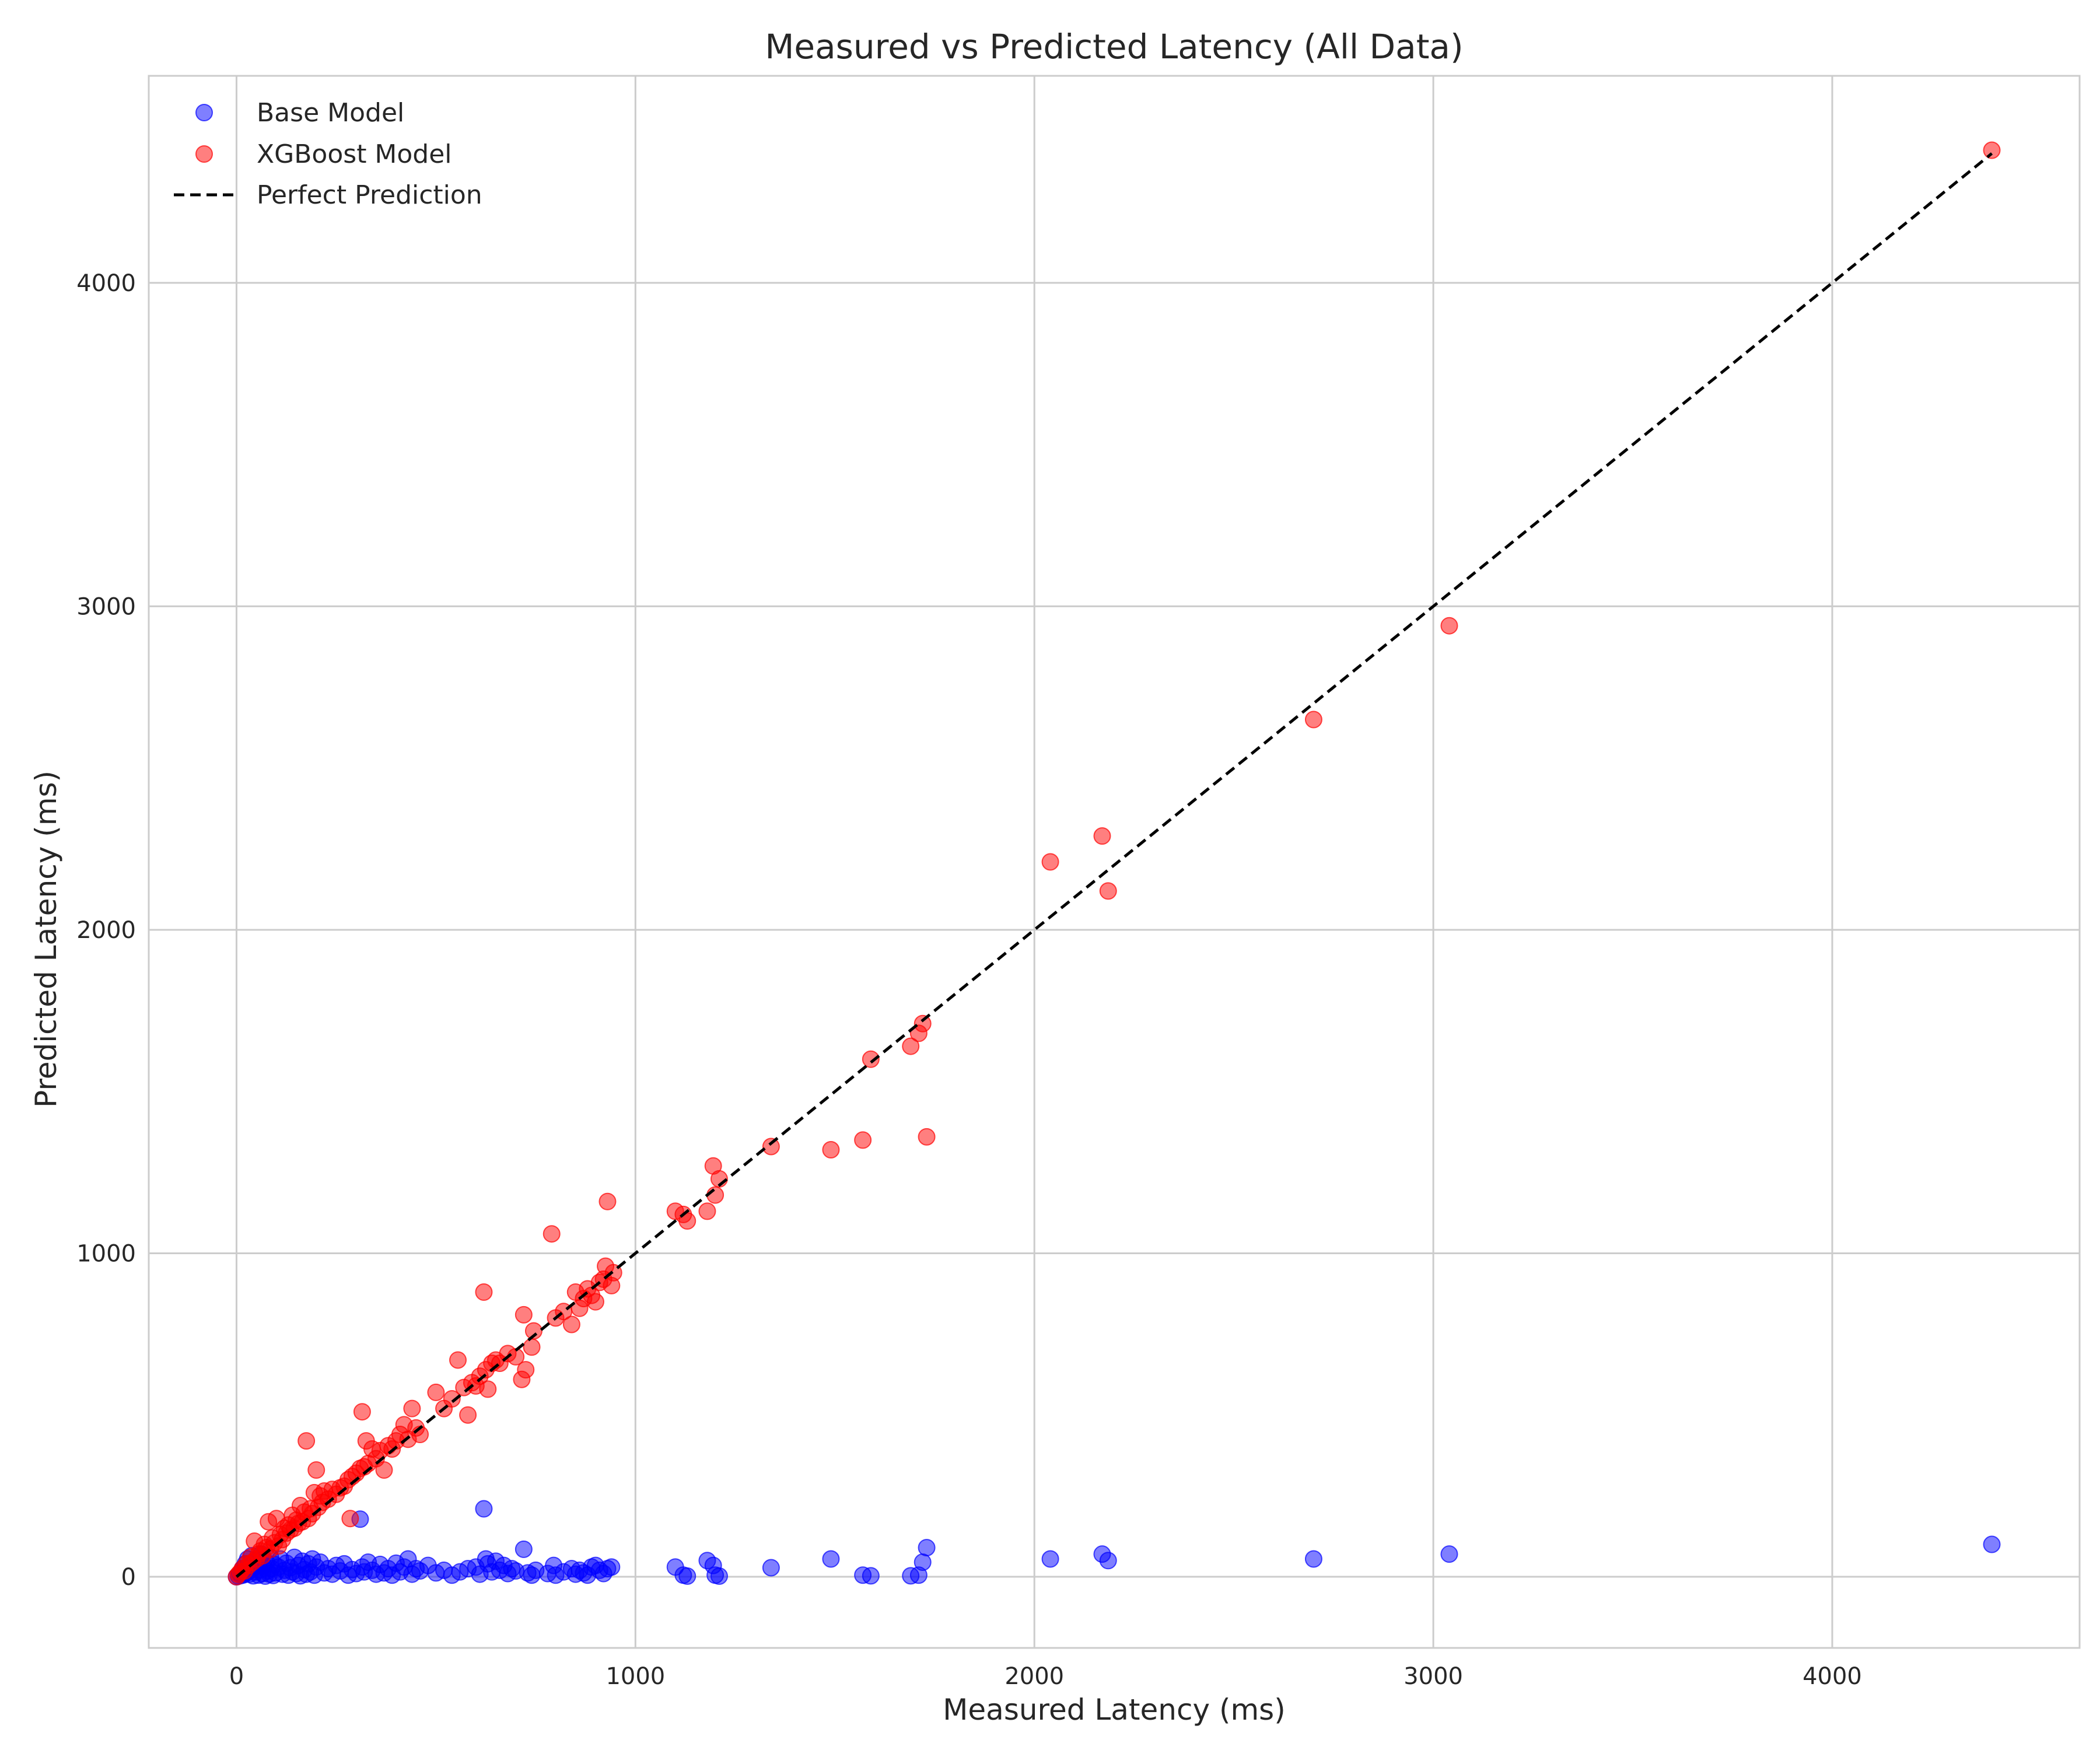  I want to click on legend-marker-base-model, so click(204, 112).